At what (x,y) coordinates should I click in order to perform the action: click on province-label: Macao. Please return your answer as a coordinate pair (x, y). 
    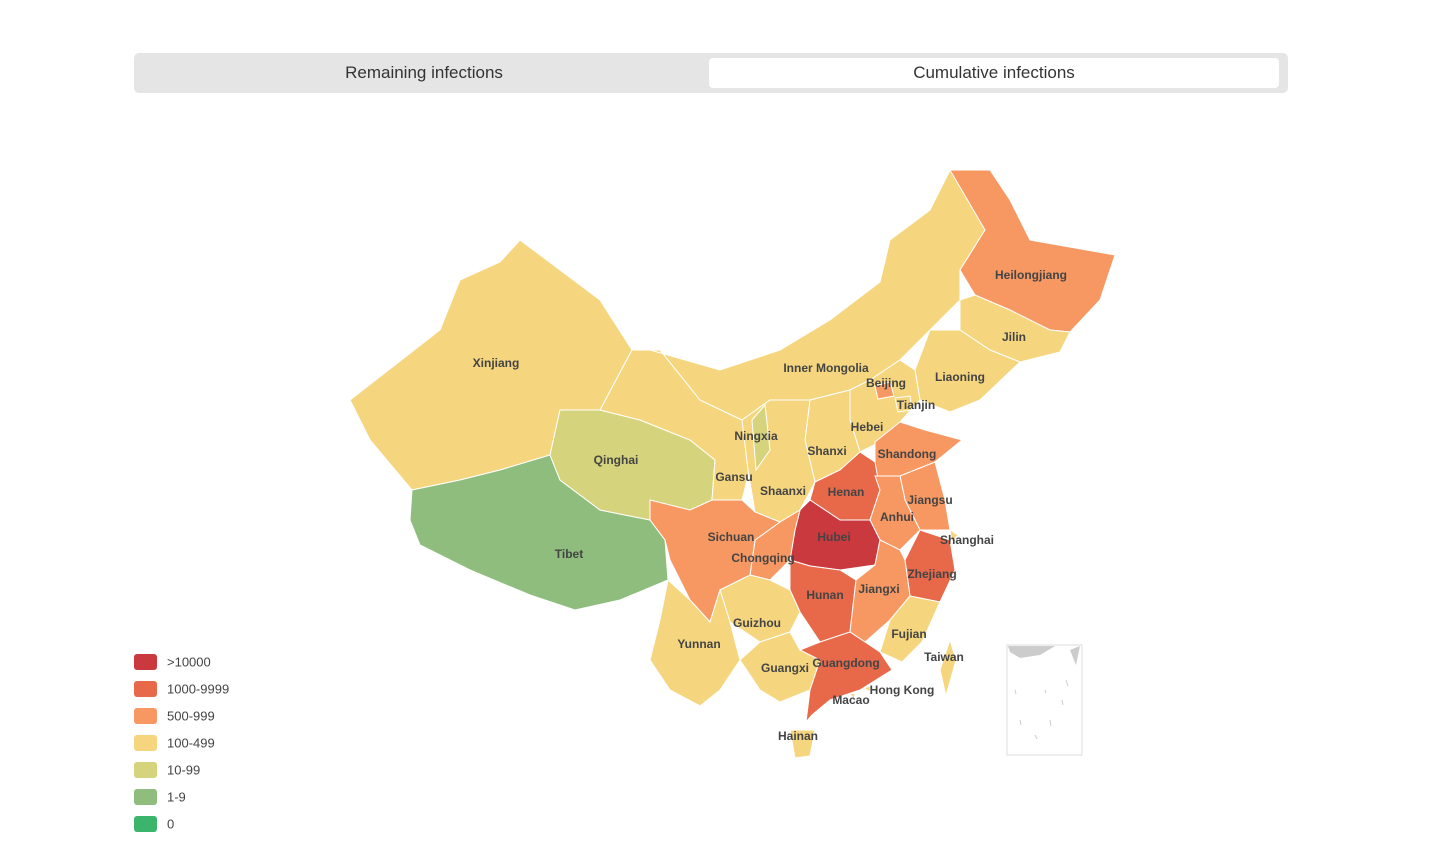
    Looking at the image, I should click on (850, 700).